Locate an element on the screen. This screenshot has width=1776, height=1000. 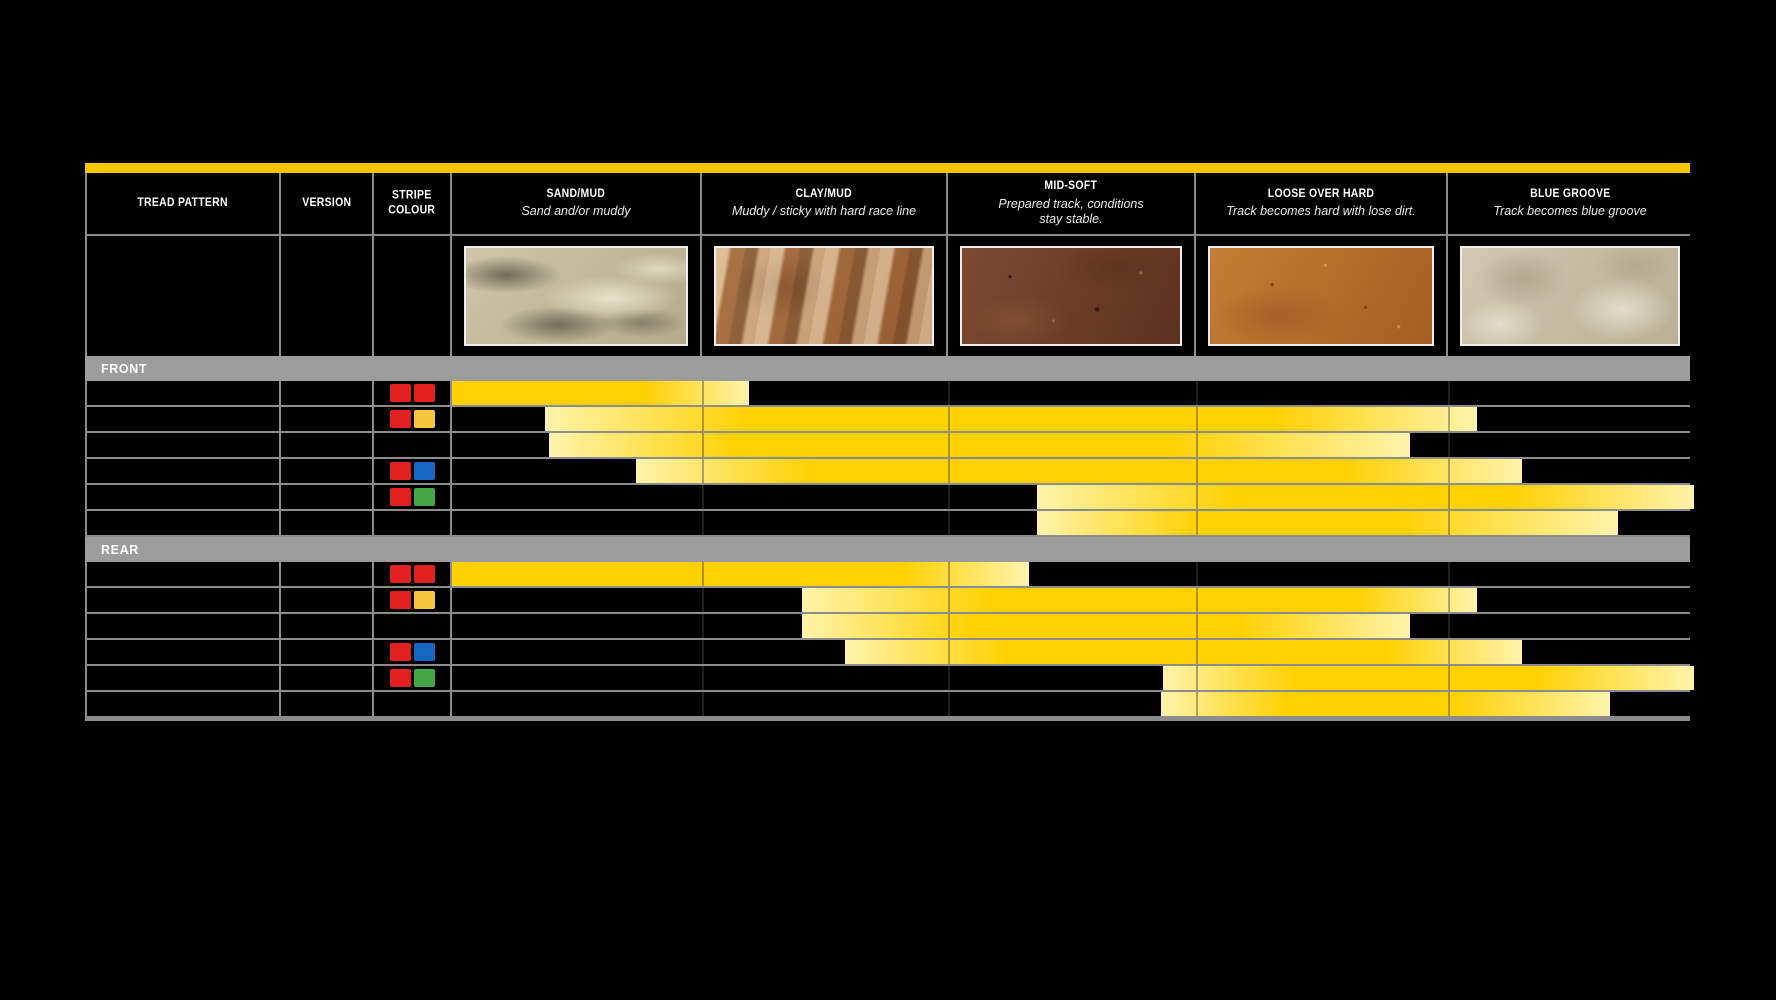
terrain-title: SAND/MUD is located at coordinates (576, 194).